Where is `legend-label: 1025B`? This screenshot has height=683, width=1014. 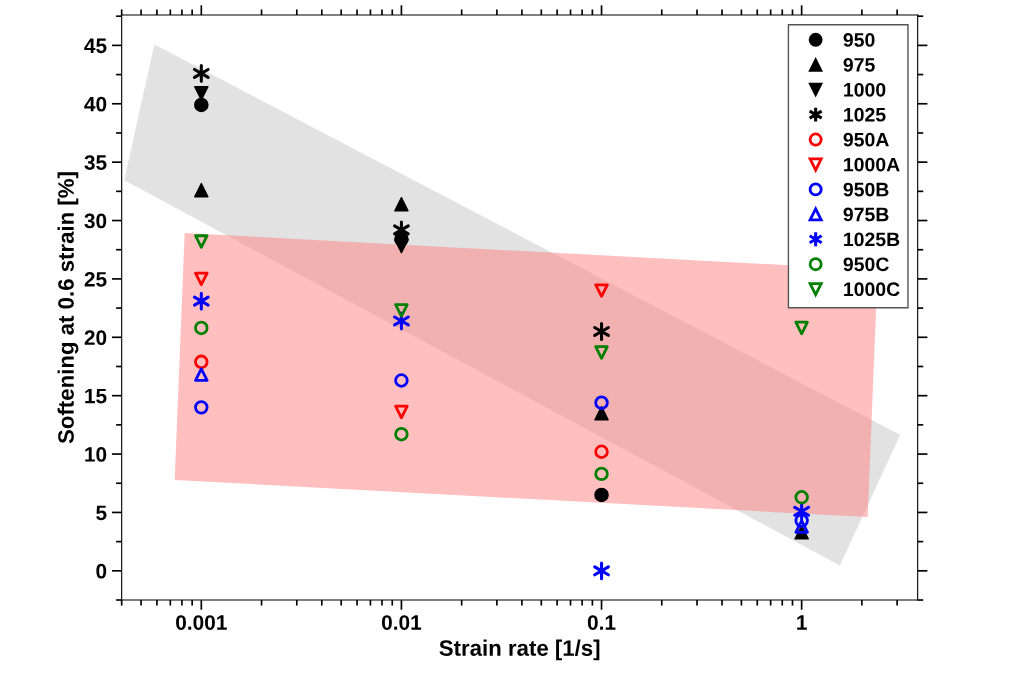 legend-label: 1025B is located at coordinates (872, 239).